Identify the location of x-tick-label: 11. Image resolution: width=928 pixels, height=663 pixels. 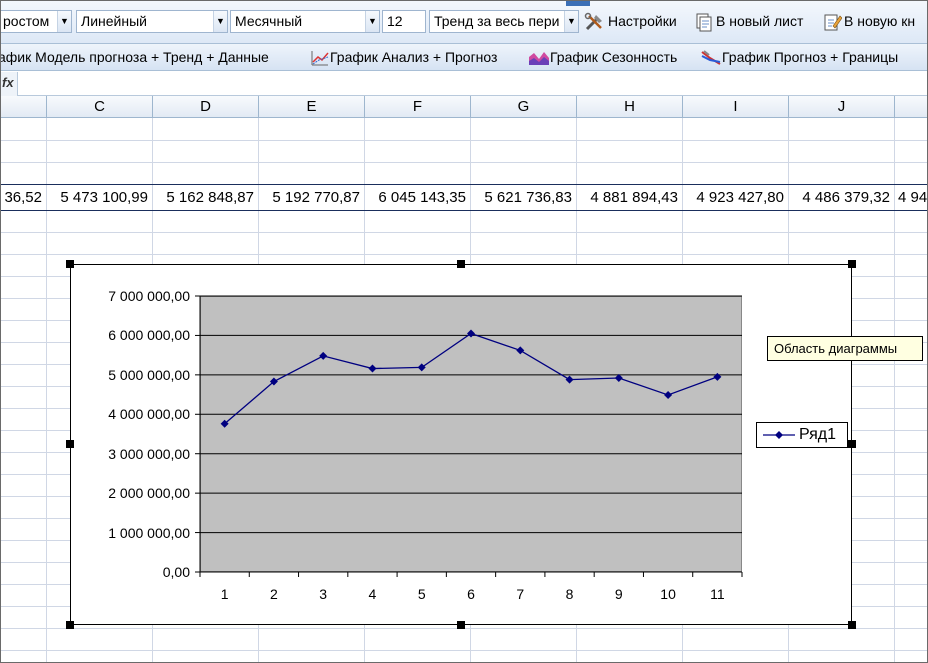
(717, 594).